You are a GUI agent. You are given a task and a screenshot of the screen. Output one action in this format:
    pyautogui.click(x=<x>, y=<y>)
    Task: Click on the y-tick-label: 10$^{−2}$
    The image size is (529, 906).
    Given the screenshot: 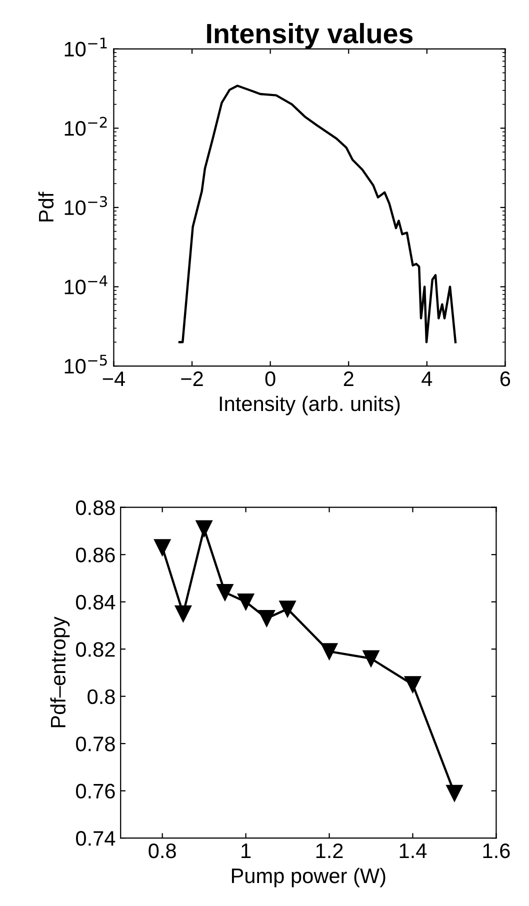 What is the action you would take?
    pyautogui.click(x=85, y=126)
    